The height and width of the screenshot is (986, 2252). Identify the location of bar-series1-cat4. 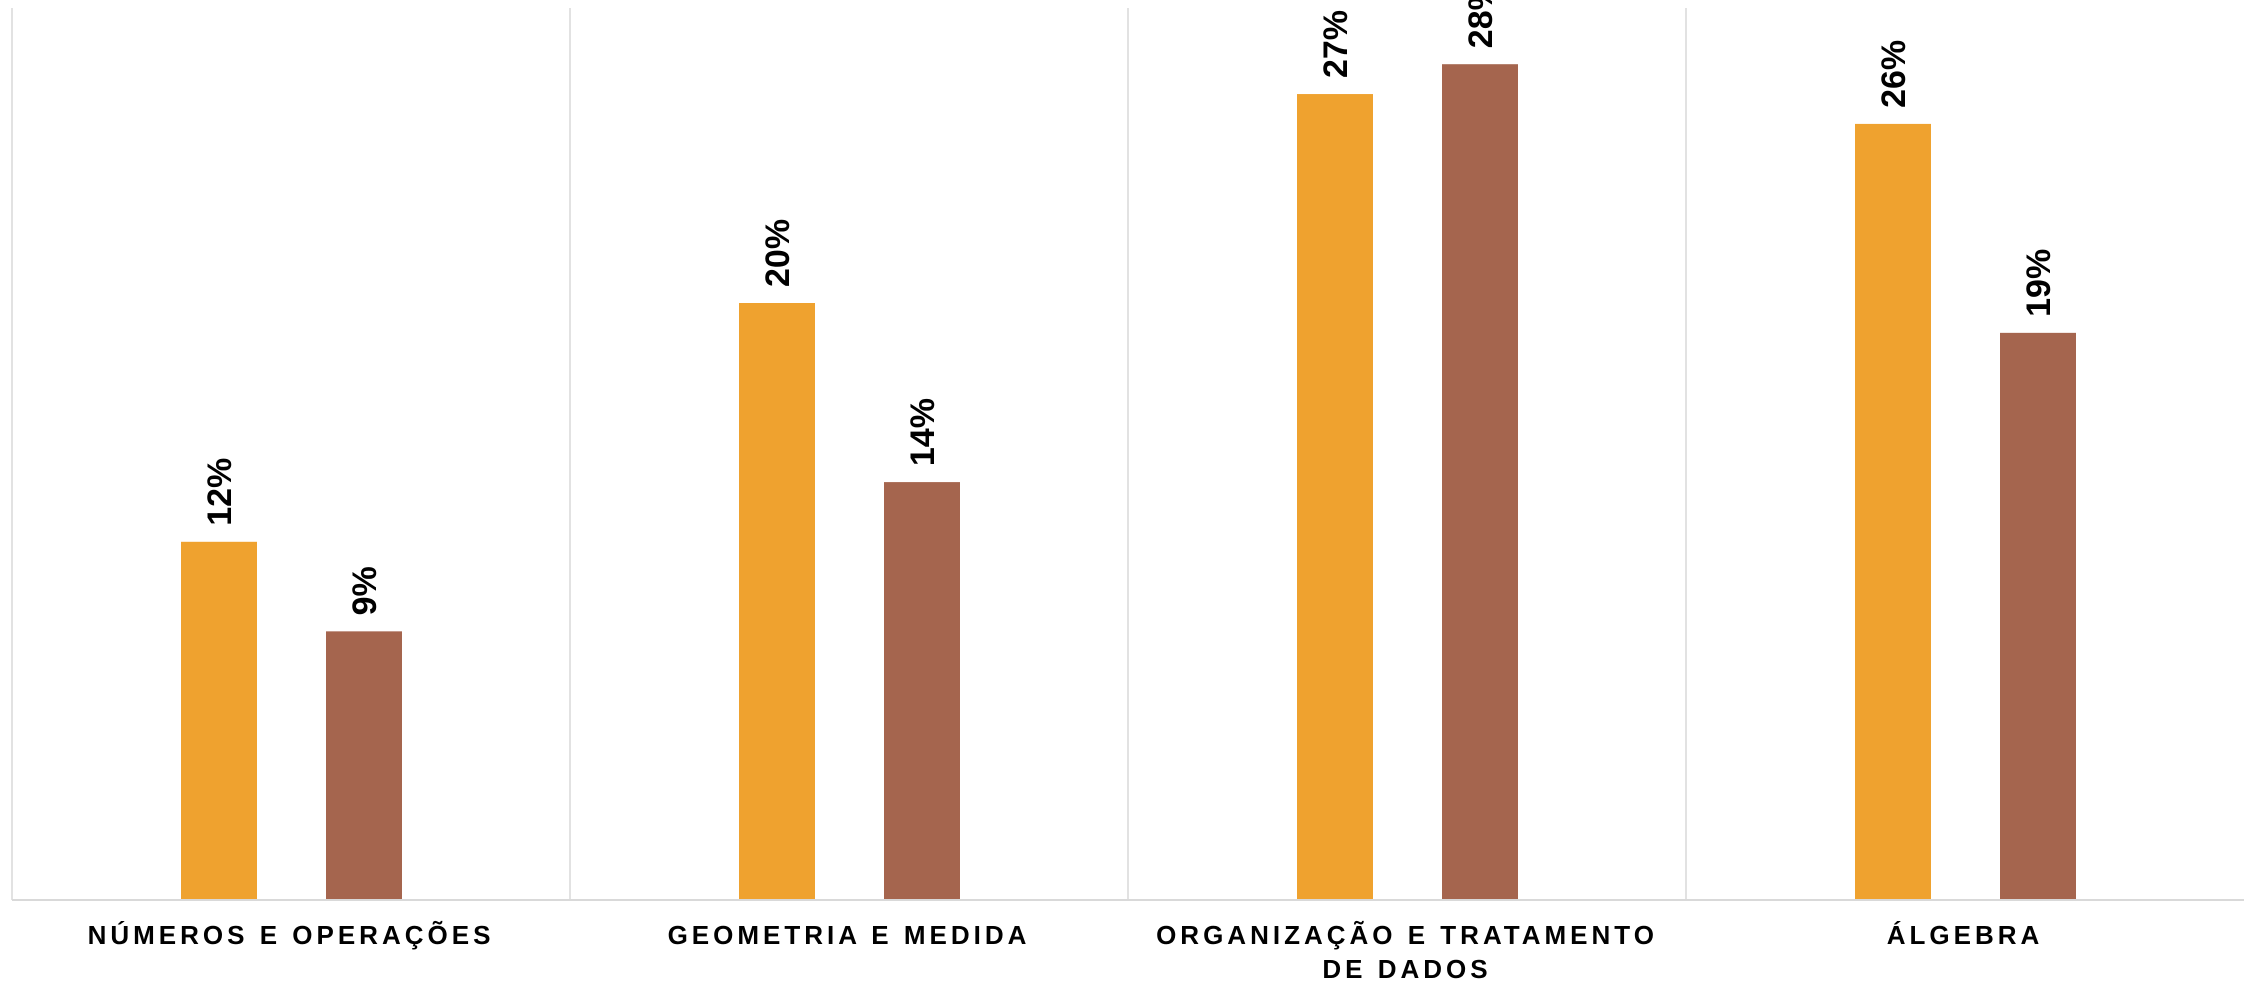
(1893, 511).